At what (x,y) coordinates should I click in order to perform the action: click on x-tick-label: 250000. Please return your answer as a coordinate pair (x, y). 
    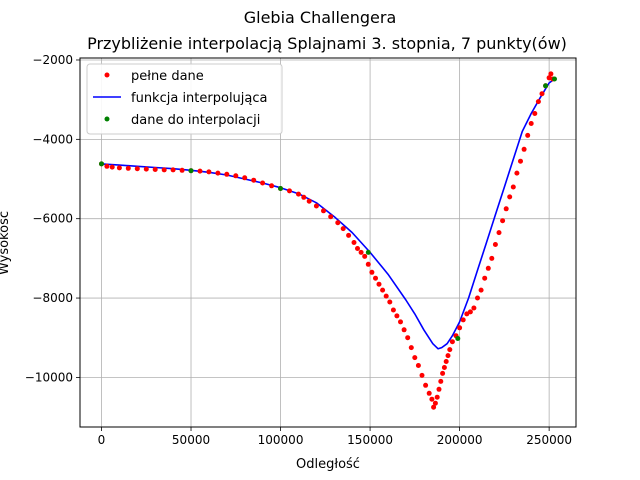
    Looking at the image, I should click on (549, 440).